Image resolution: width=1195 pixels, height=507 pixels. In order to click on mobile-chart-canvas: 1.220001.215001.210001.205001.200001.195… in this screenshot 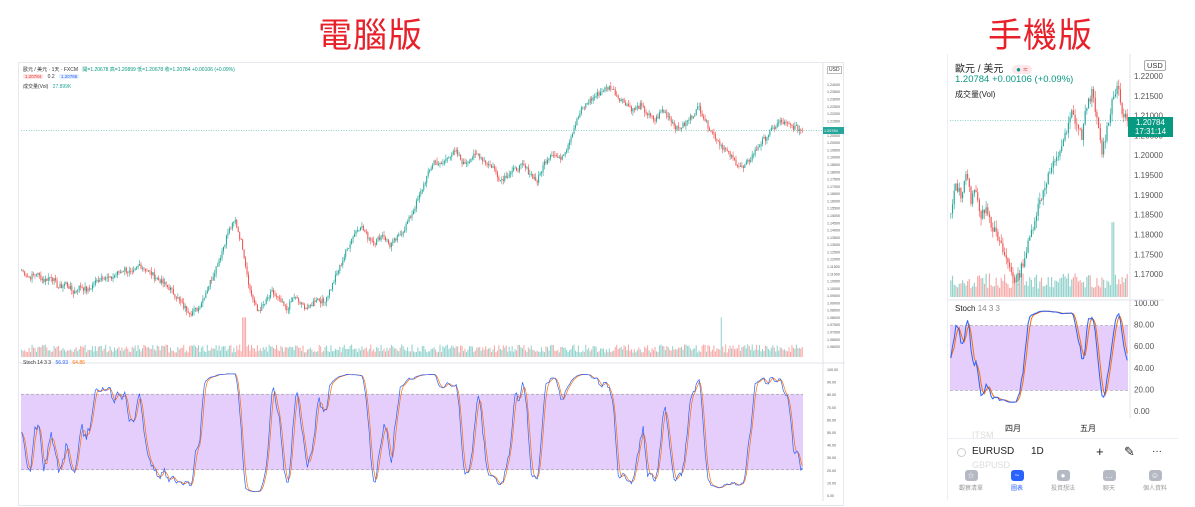, I will do `click(1063, 246)`.